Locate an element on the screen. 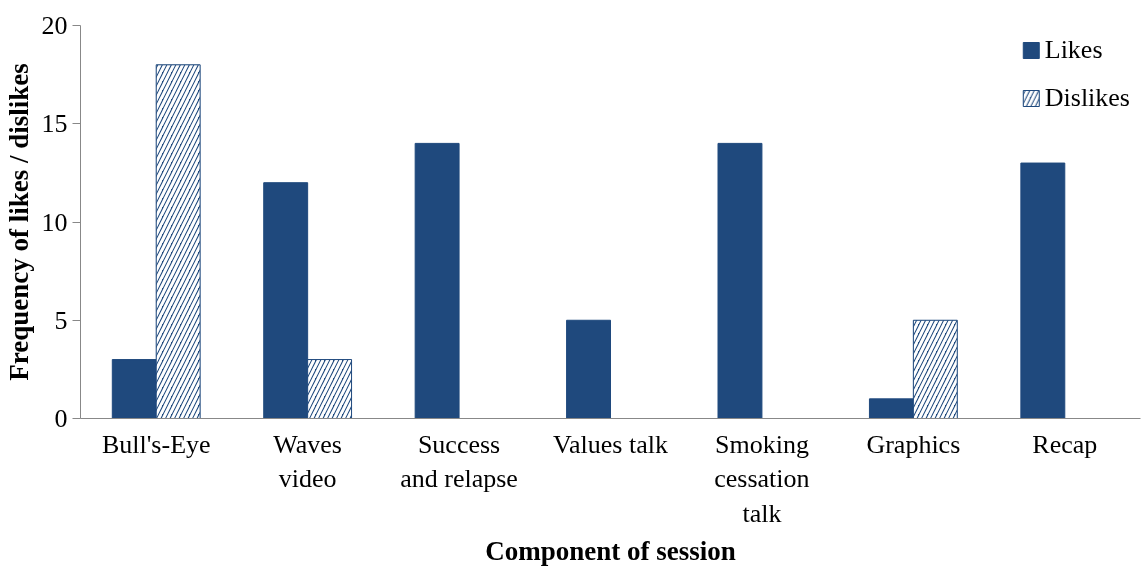 The image size is (1145, 569). x-tick-label: Bull's-Eye is located at coordinates (156, 444).